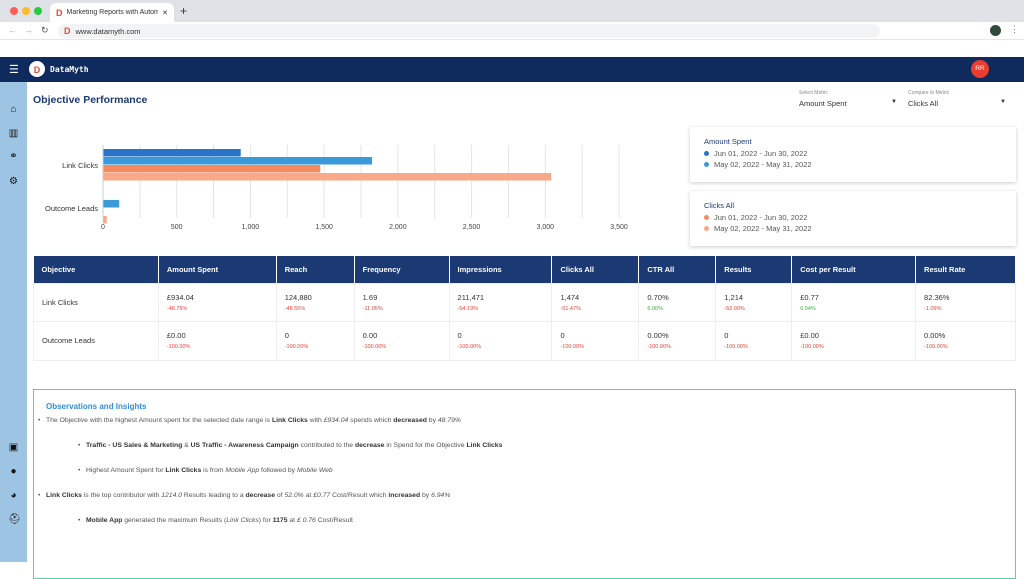  Describe the element at coordinates (734, 308) in the screenshot. I see `metric-change: -52.00%` at that location.